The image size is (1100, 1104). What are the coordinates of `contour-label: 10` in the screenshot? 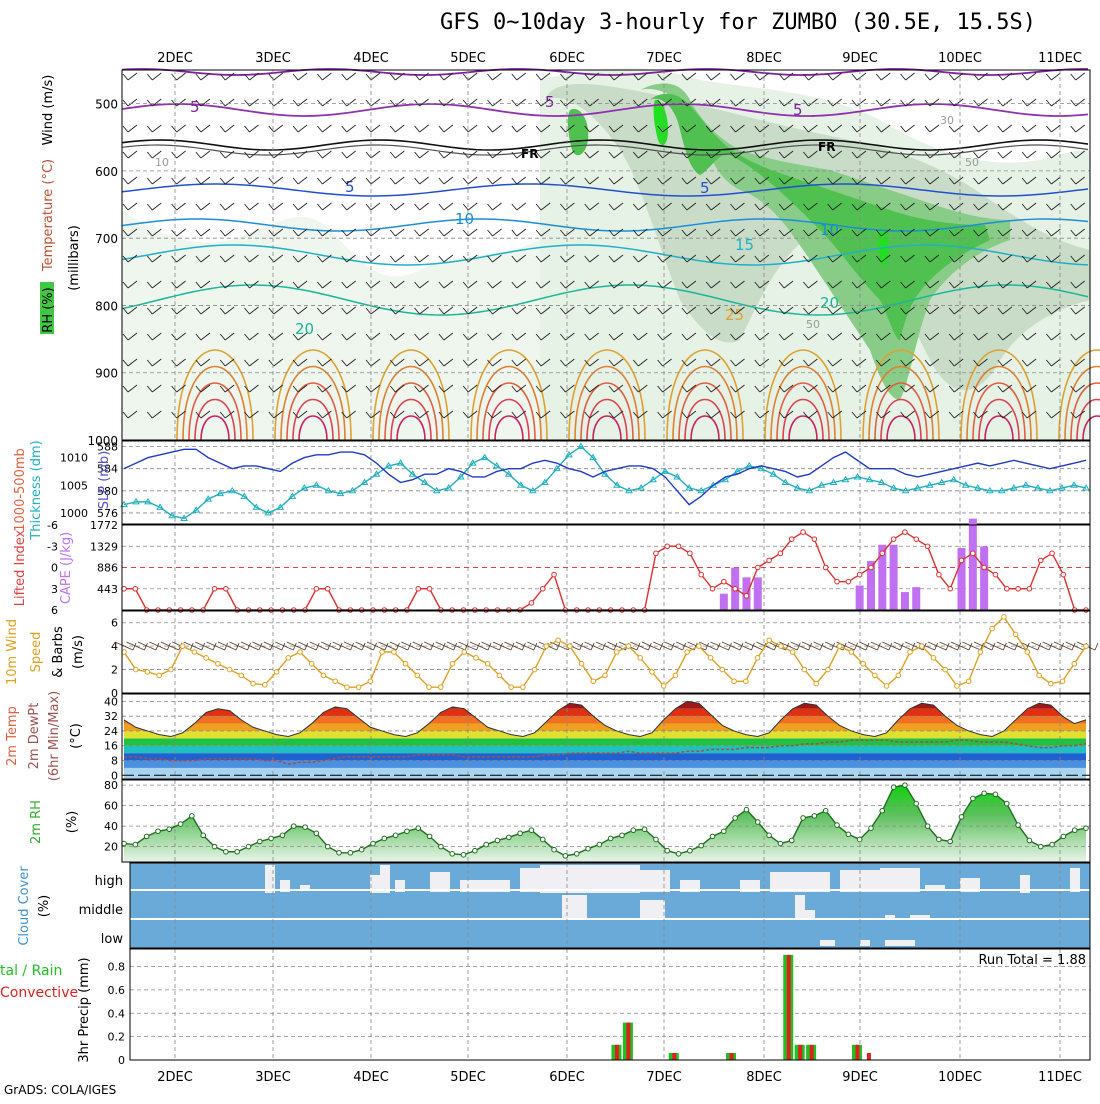 It's located at (464, 219).